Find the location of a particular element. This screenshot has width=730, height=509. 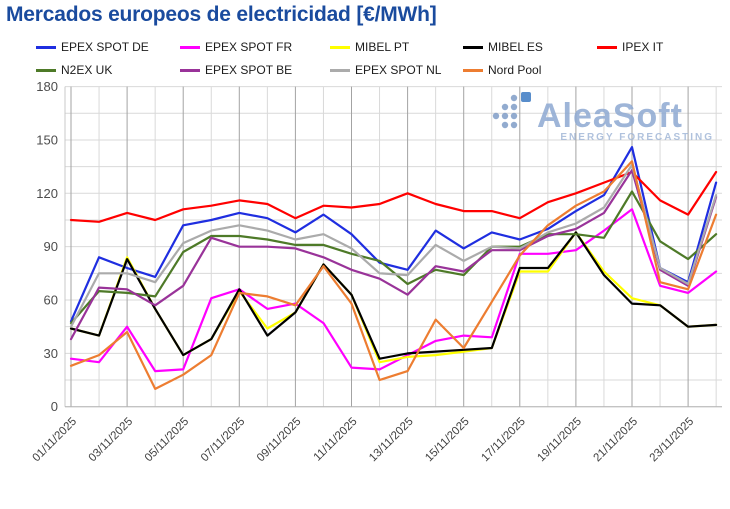

legend-item-nord-pool: Nord Pool is located at coordinates (502, 70).